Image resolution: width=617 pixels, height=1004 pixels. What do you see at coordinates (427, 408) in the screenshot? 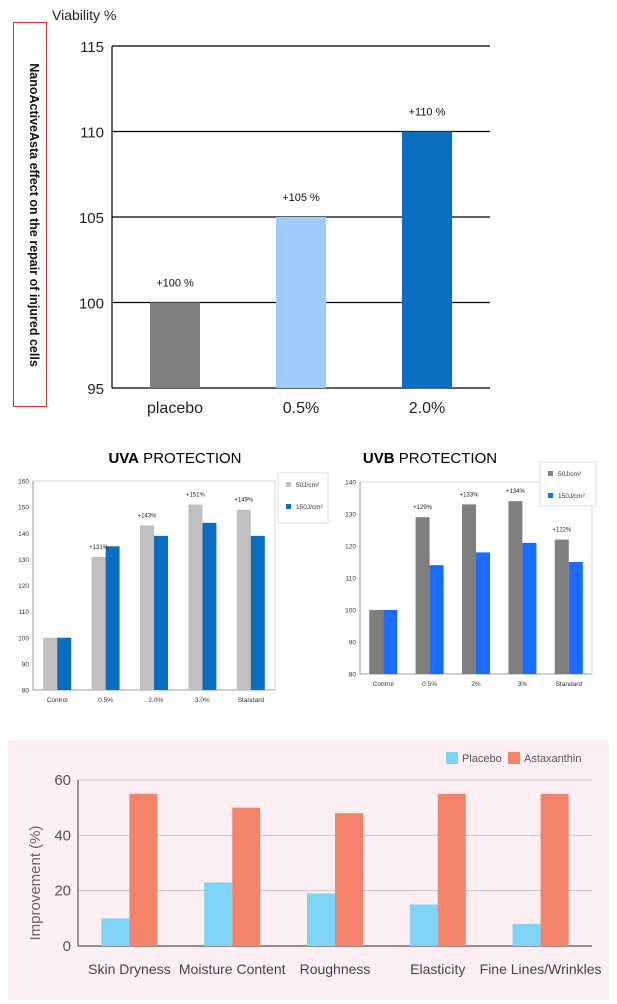
I see `x-tick-label: 2.0%` at bounding box center [427, 408].